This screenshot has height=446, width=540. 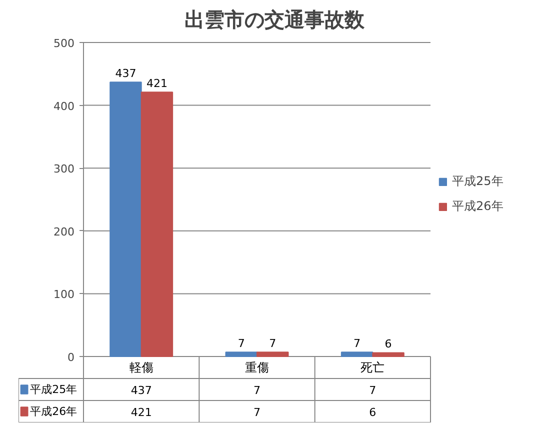 I want to click on y-tick-label: 0, so click(x=71, y=357).